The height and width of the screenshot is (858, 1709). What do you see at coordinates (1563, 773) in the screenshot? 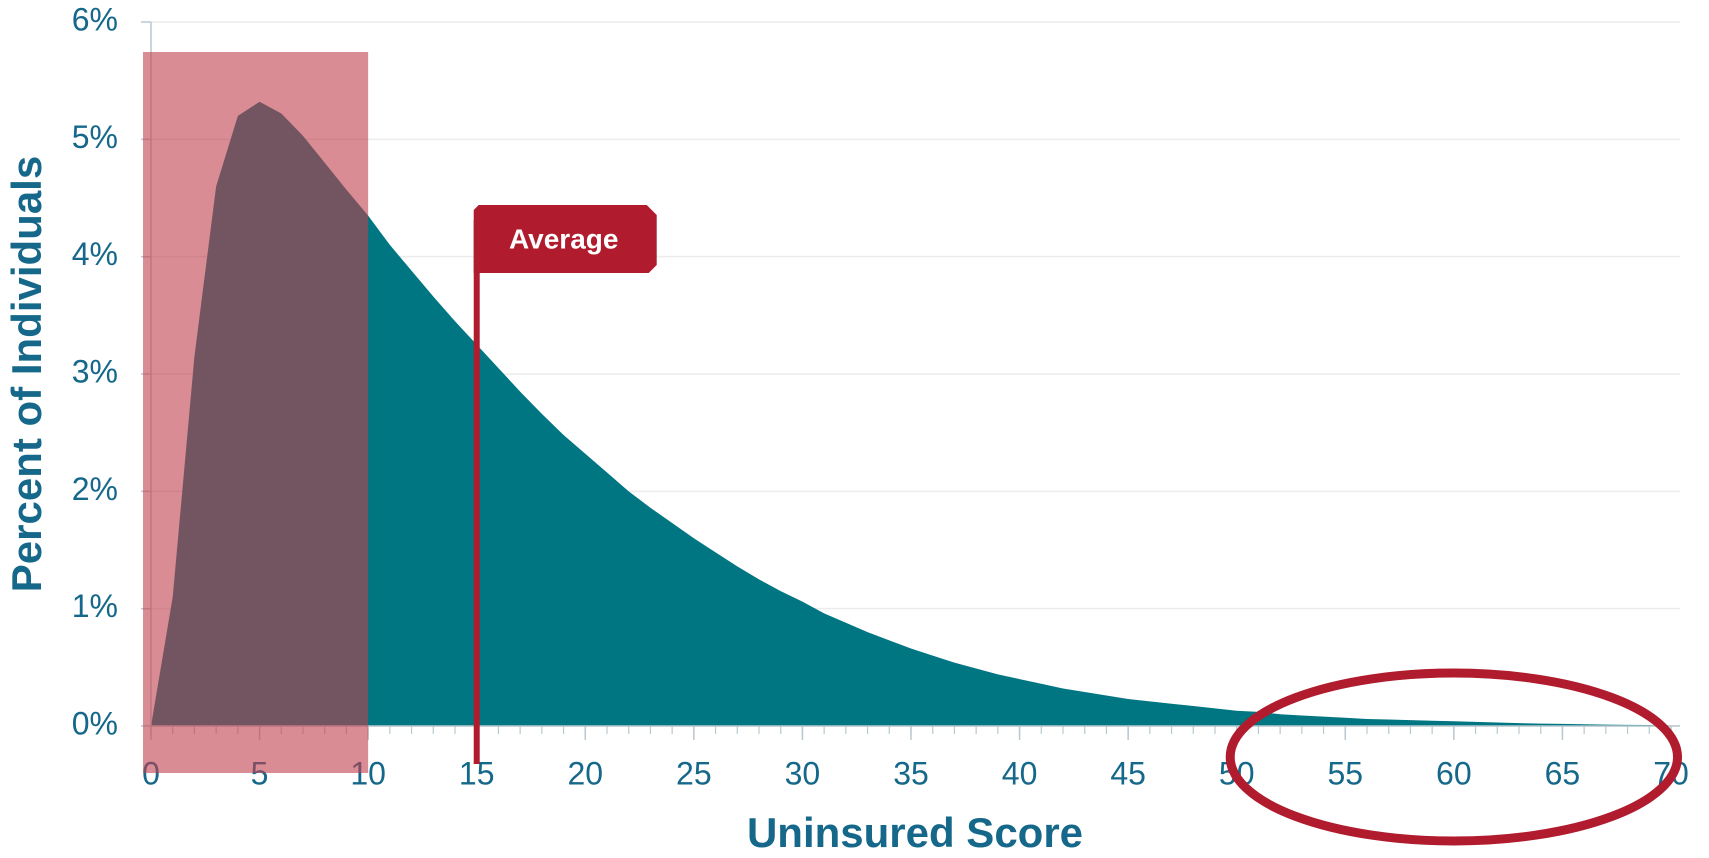
I see `x-tick-label: 65` at bounding box center [1563, 773].